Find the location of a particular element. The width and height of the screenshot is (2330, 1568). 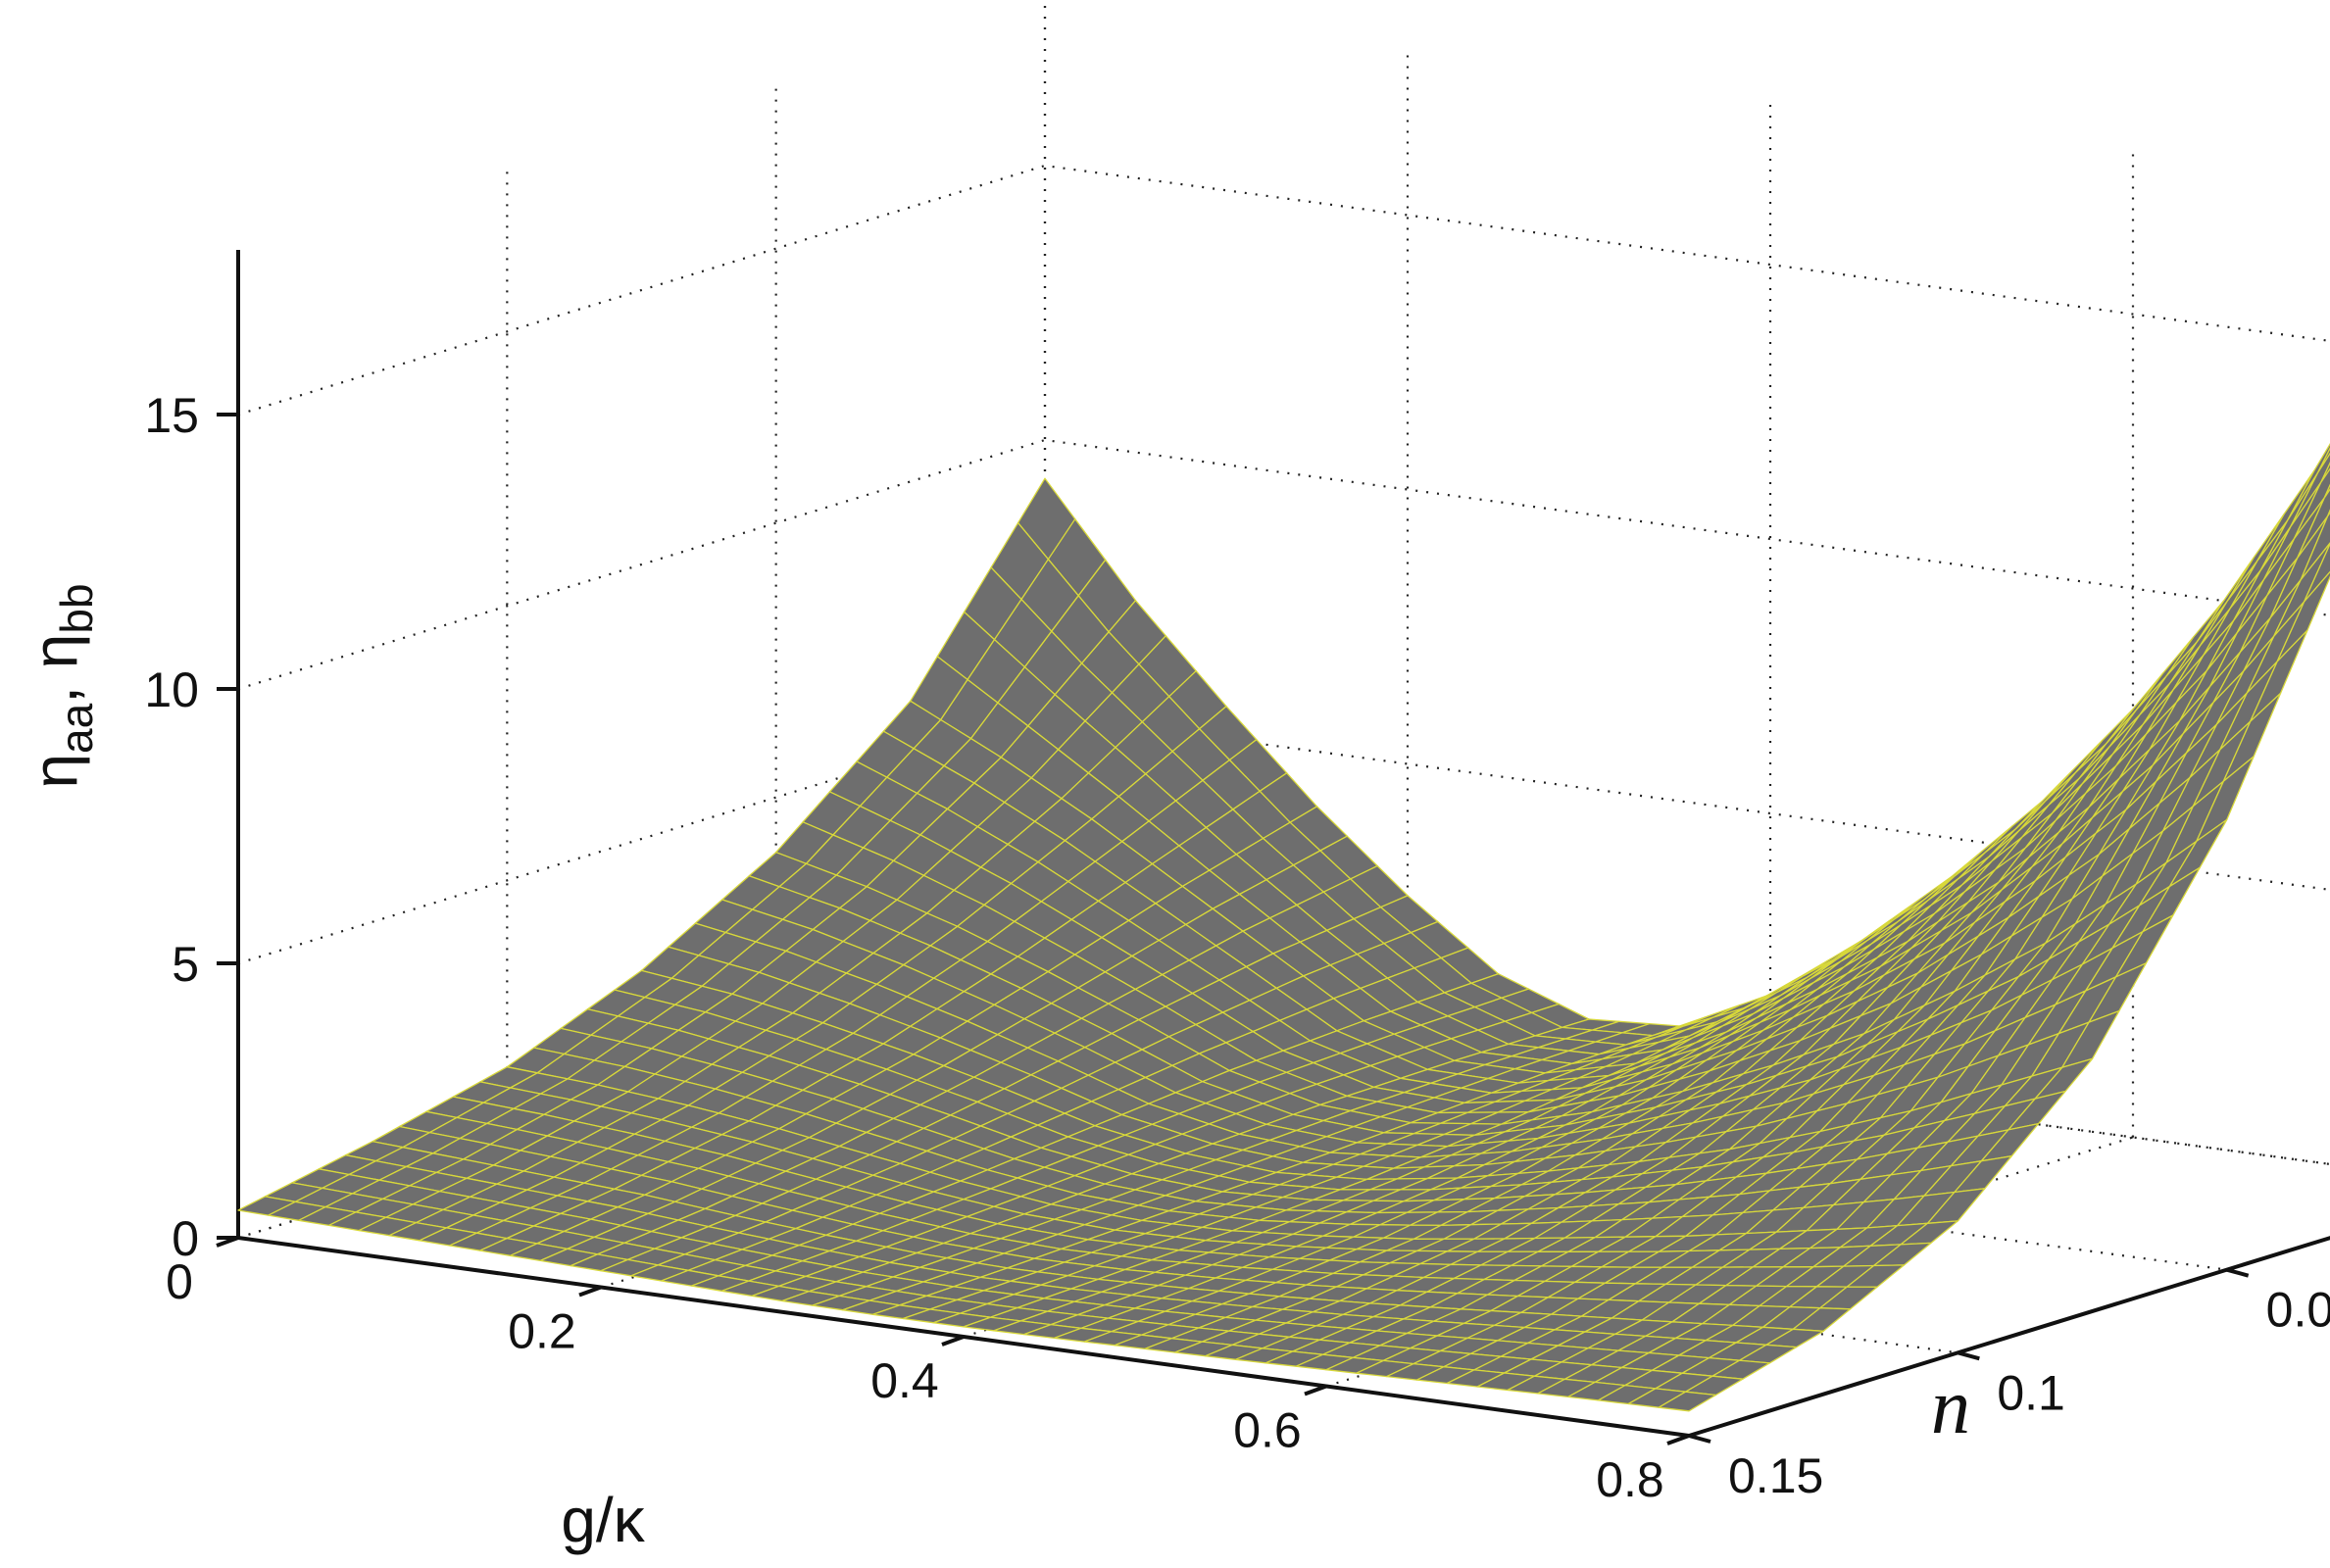

x-tick-label: 0.8 is located at coordinates (1630, 1479).